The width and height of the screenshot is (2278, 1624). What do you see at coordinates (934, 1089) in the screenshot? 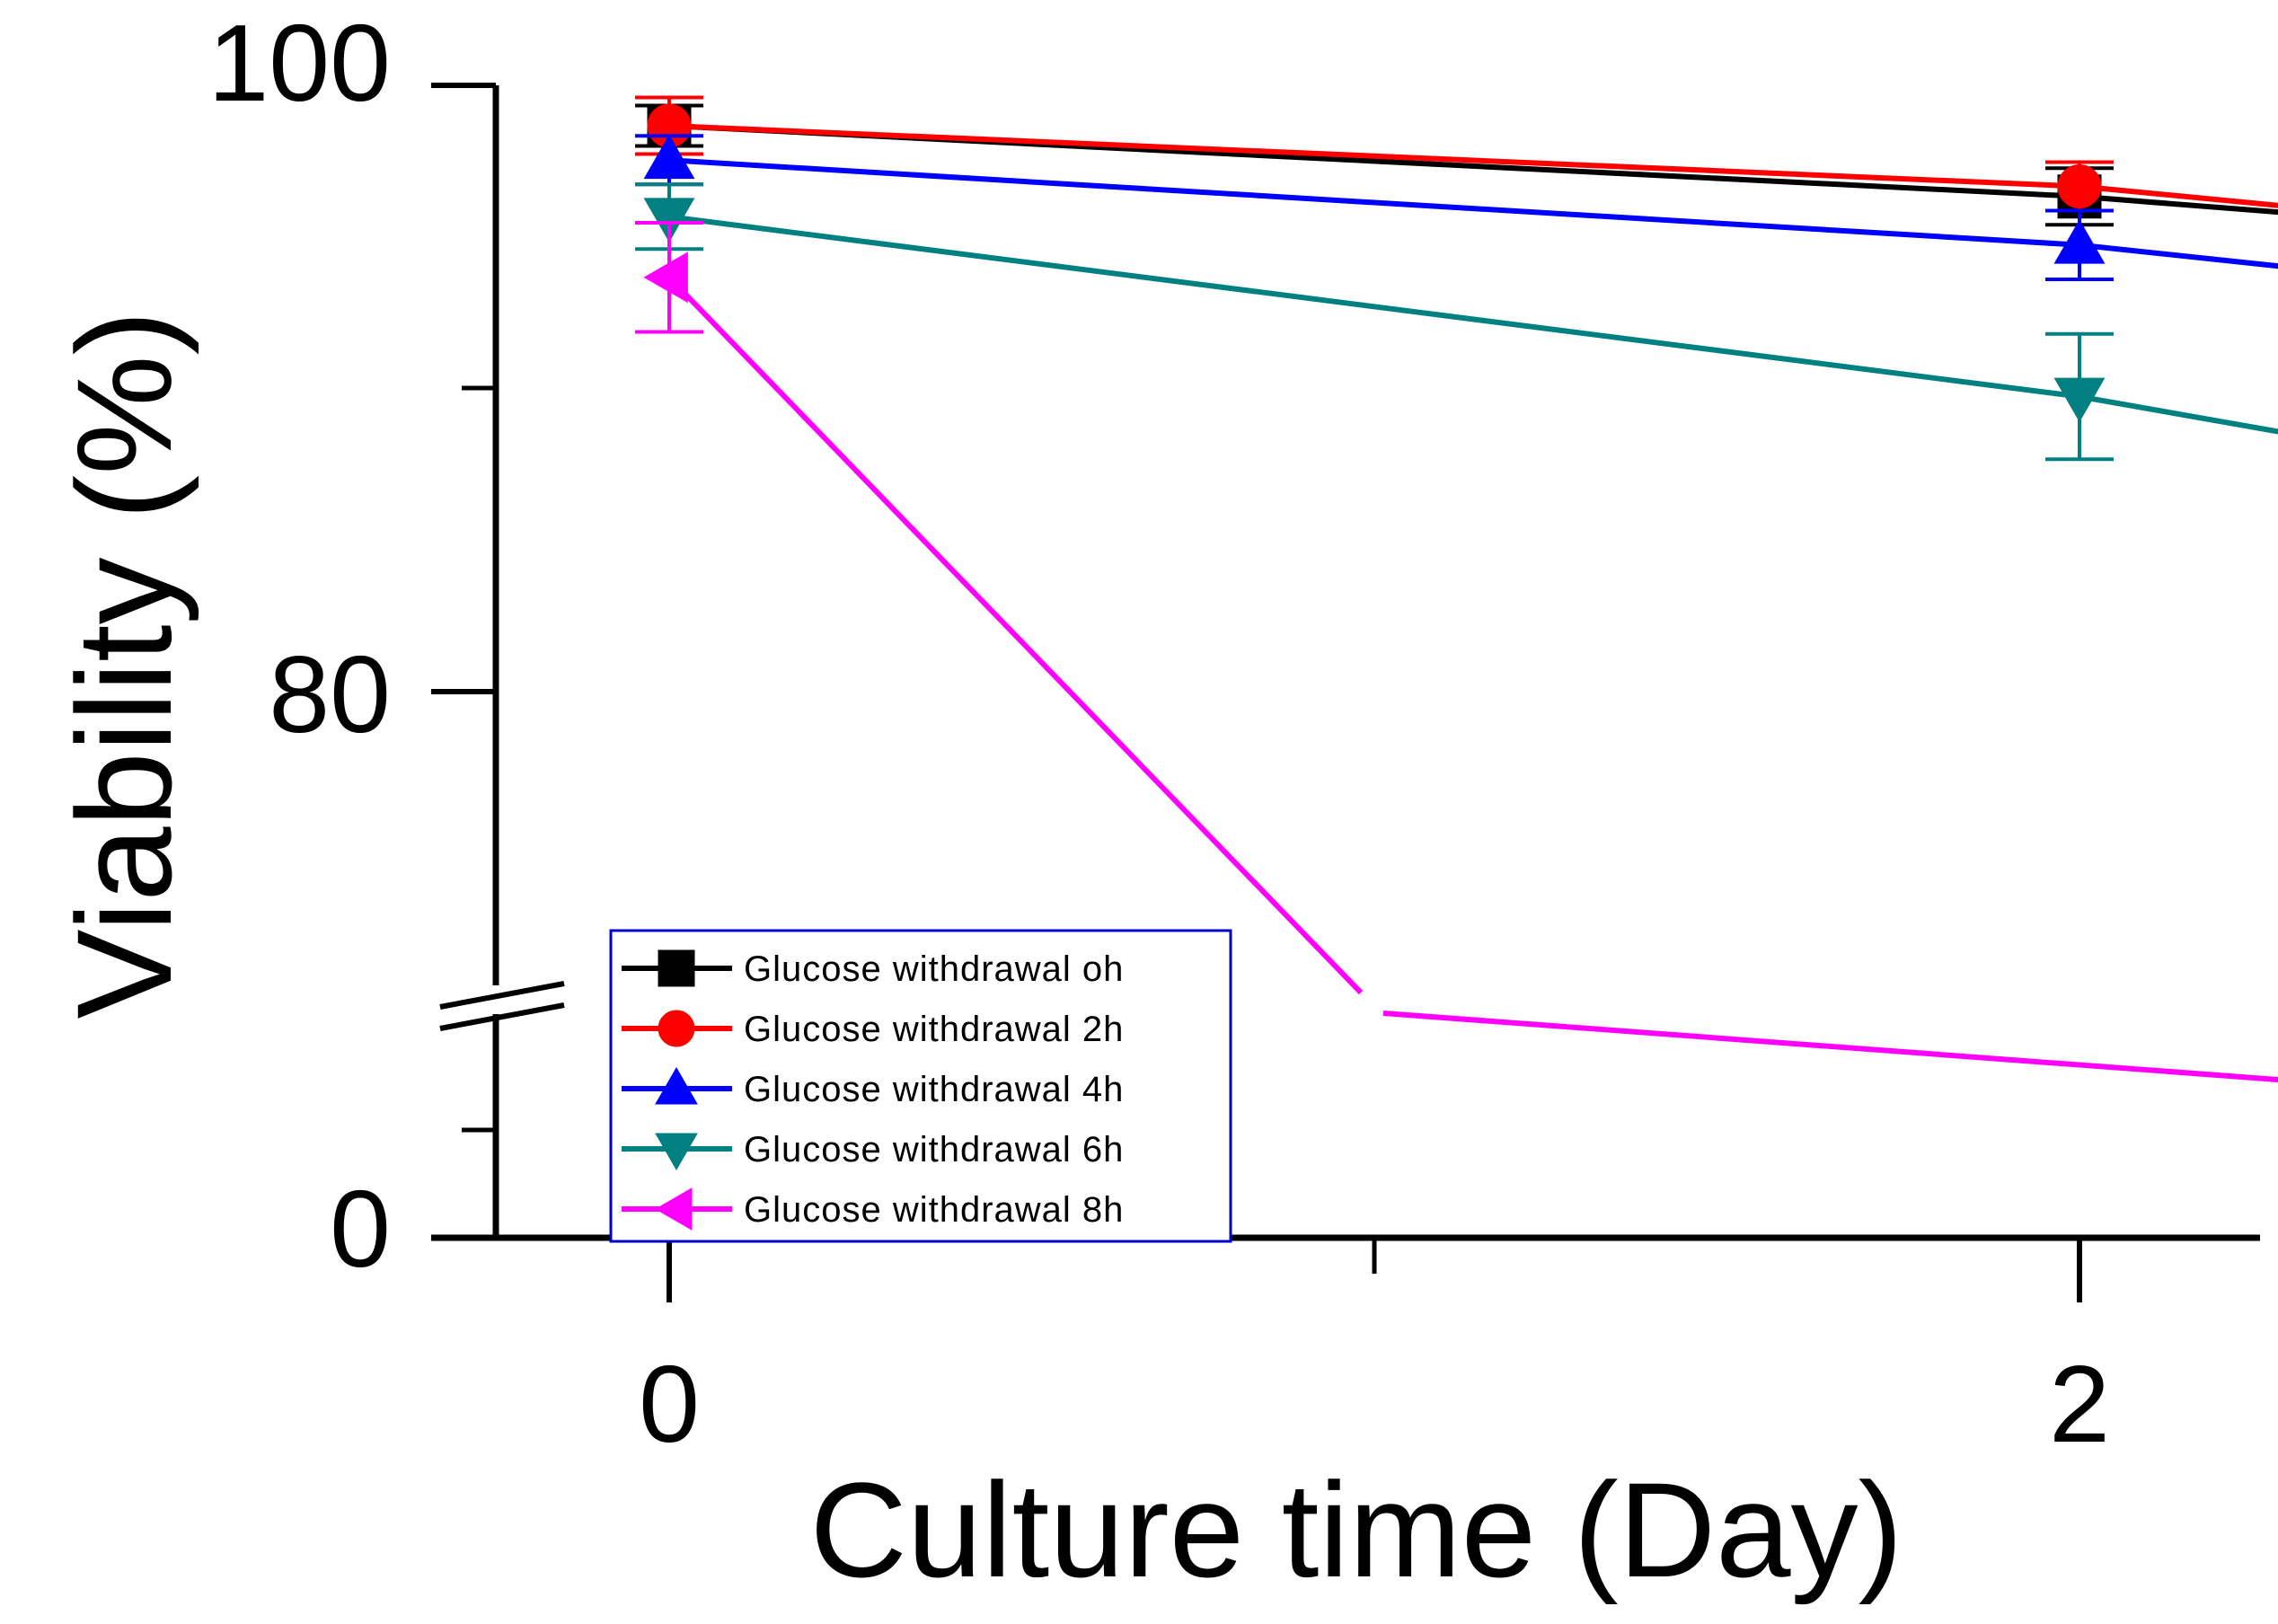
I see `legend-label: Glucose withdrawal 4h` at bounding box center [934, 1089].